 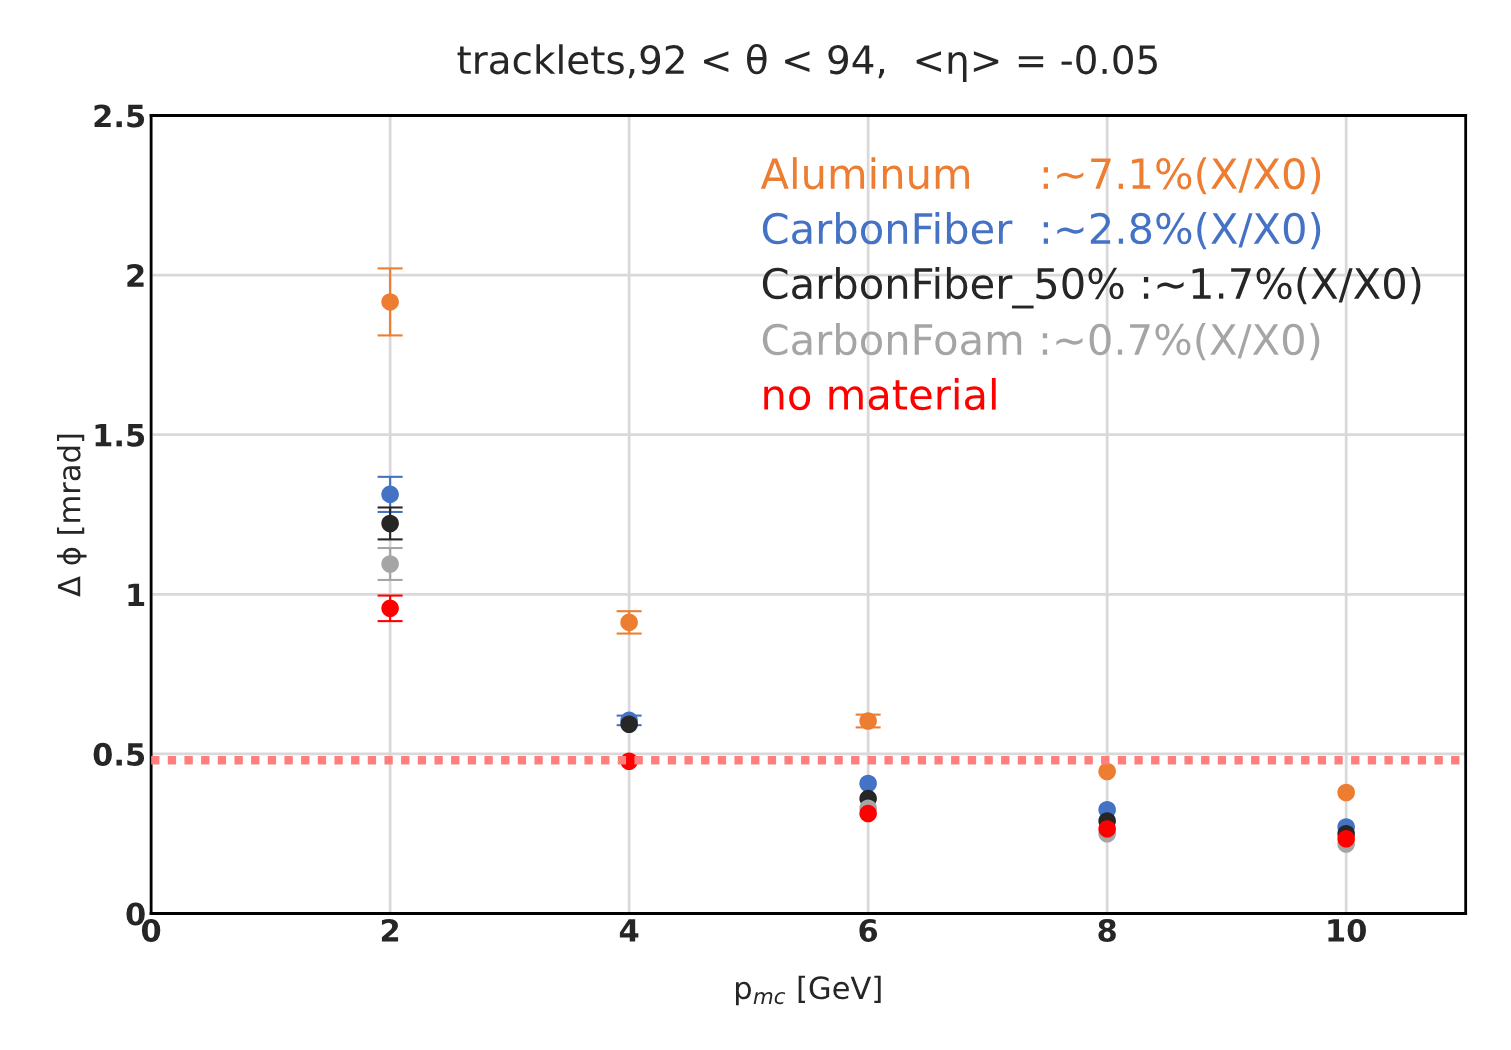 I want to click on y-tick-label: 1, so click(x=136, y=594).